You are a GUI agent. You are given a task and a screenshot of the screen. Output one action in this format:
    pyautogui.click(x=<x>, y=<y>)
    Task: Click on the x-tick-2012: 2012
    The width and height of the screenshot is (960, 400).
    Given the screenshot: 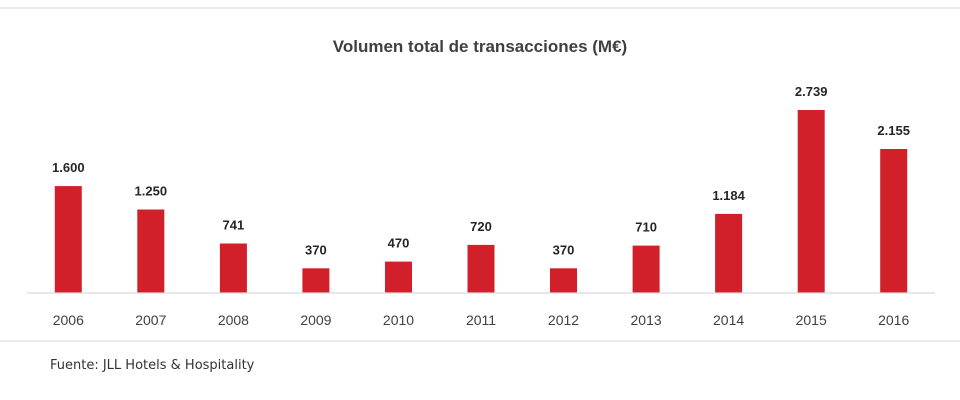 What is the action you would take?
    pyautogui.click(x=563, y=320)
    